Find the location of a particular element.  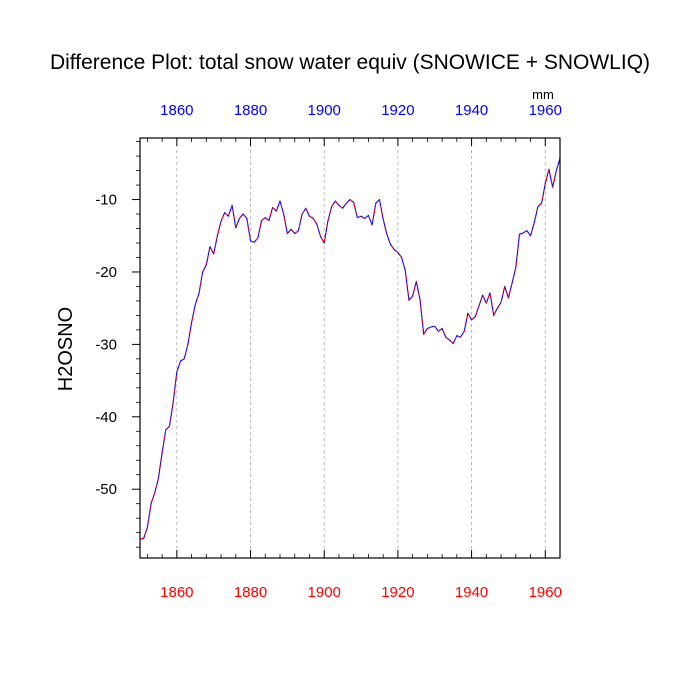

x-tick-label-top: 1920 is located at coordinates (397, 110).